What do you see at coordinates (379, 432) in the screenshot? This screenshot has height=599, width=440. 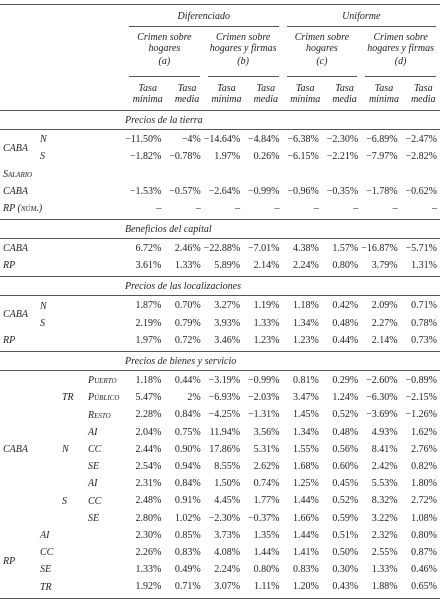 I see `cell-value: 4.93%` at bounding box center [379, 432].